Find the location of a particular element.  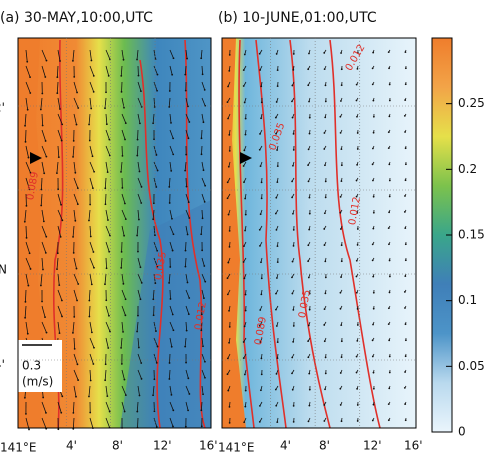

contour-label: 0.012 is located at coordinates (201, 316).